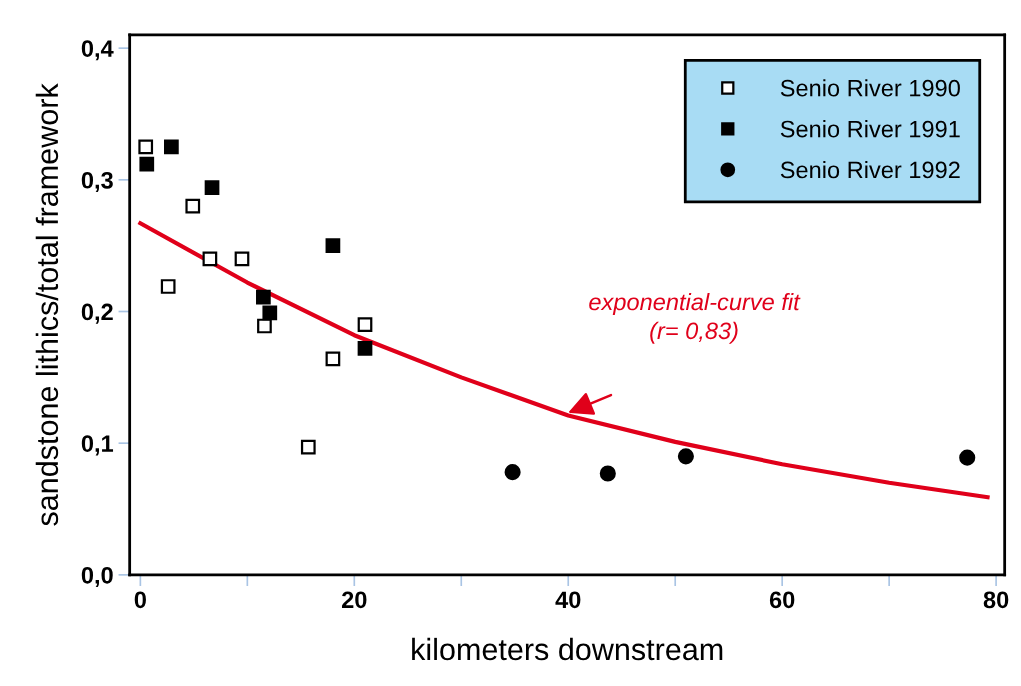 Image resolution: width=1021 pixels, height=686 pixels. What do you see at coordinates (140, 600) in the screenshot?
I see `x-tick-label: 0` at bounding box center [140, 600].